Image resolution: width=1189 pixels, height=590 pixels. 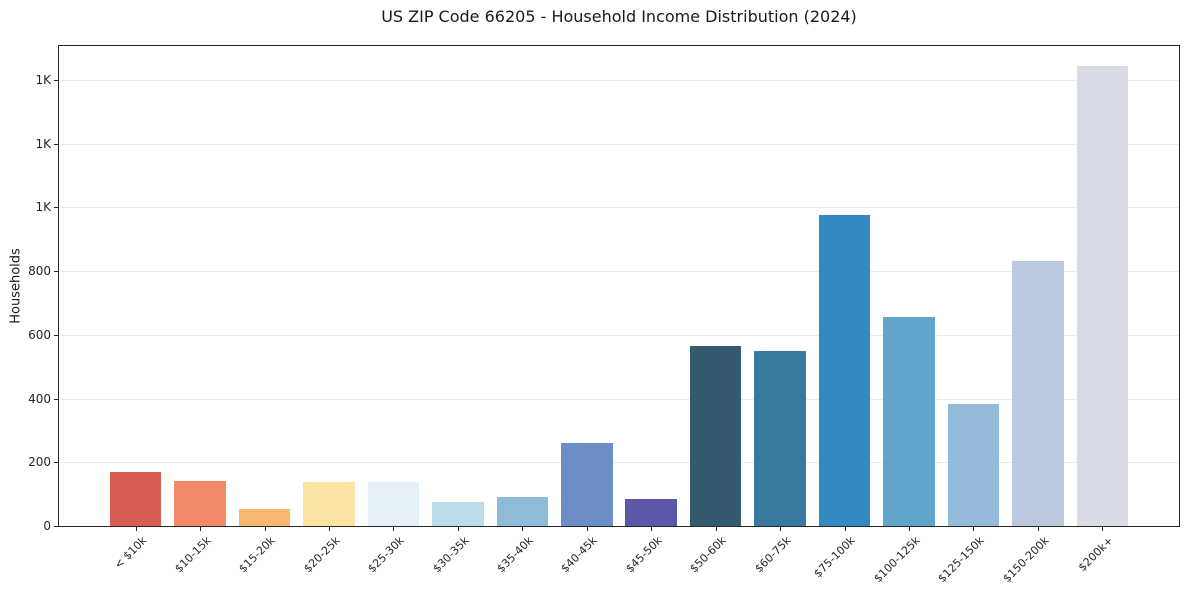 What do you see at coordinates (39, 271) in the screenshot?
I see `y-tick-label: 800` at bounding box center [39, 271].